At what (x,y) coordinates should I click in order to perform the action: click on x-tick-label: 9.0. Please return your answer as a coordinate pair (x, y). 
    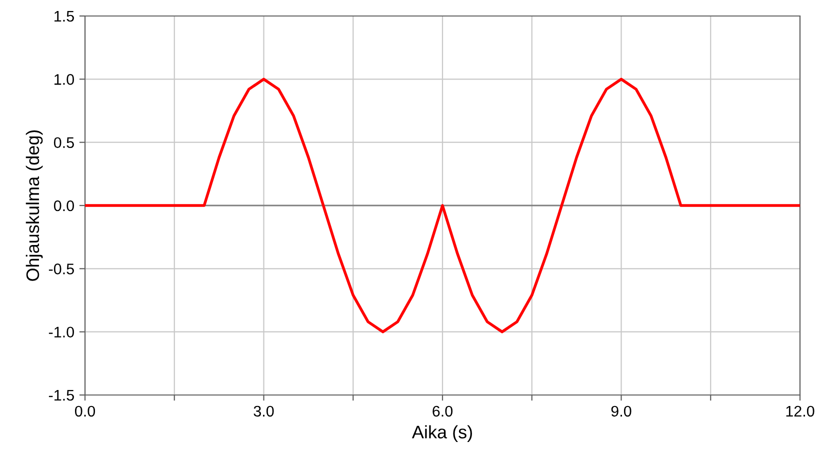
    Looking at the image, I should click on (621, 411).